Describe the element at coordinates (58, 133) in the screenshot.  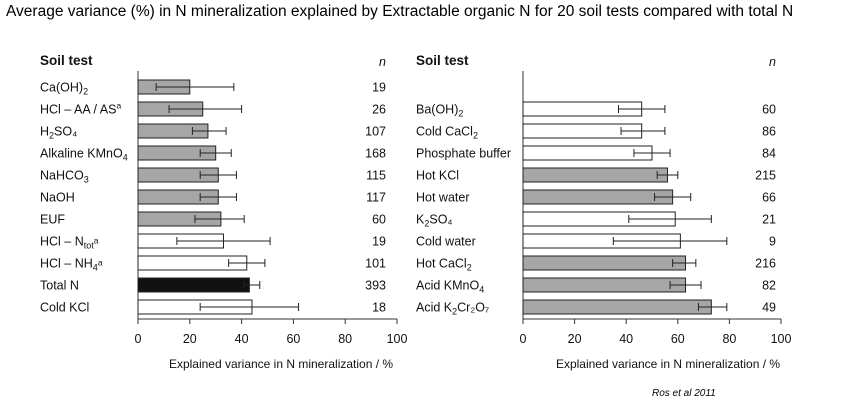
I see `row-label: H2SO₄` at that location.